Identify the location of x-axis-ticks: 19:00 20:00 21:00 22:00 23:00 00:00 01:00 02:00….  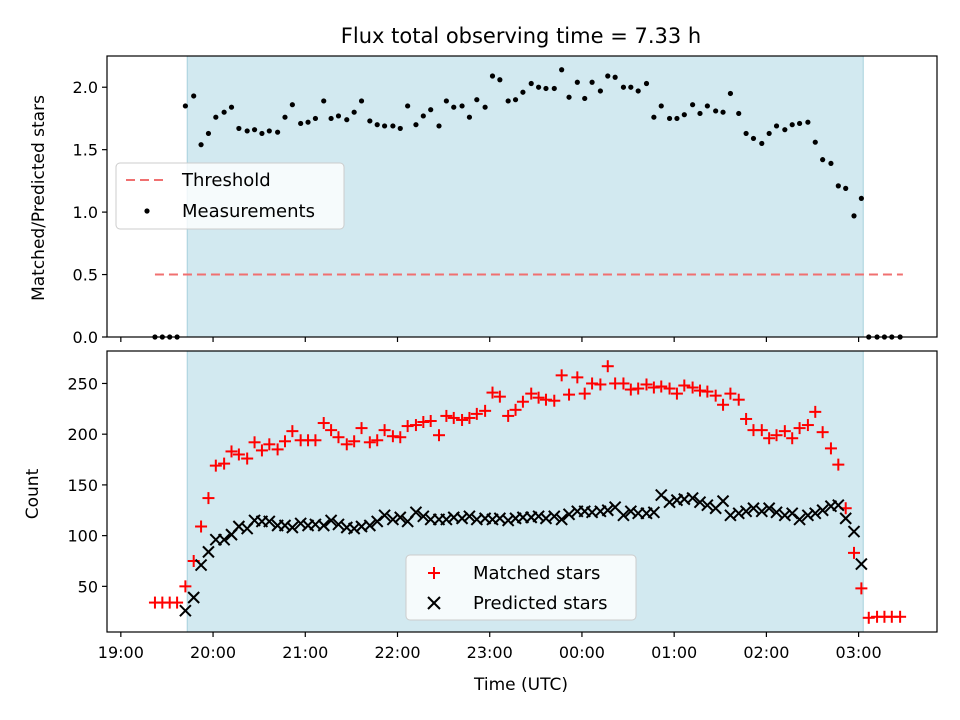
(490, 647).